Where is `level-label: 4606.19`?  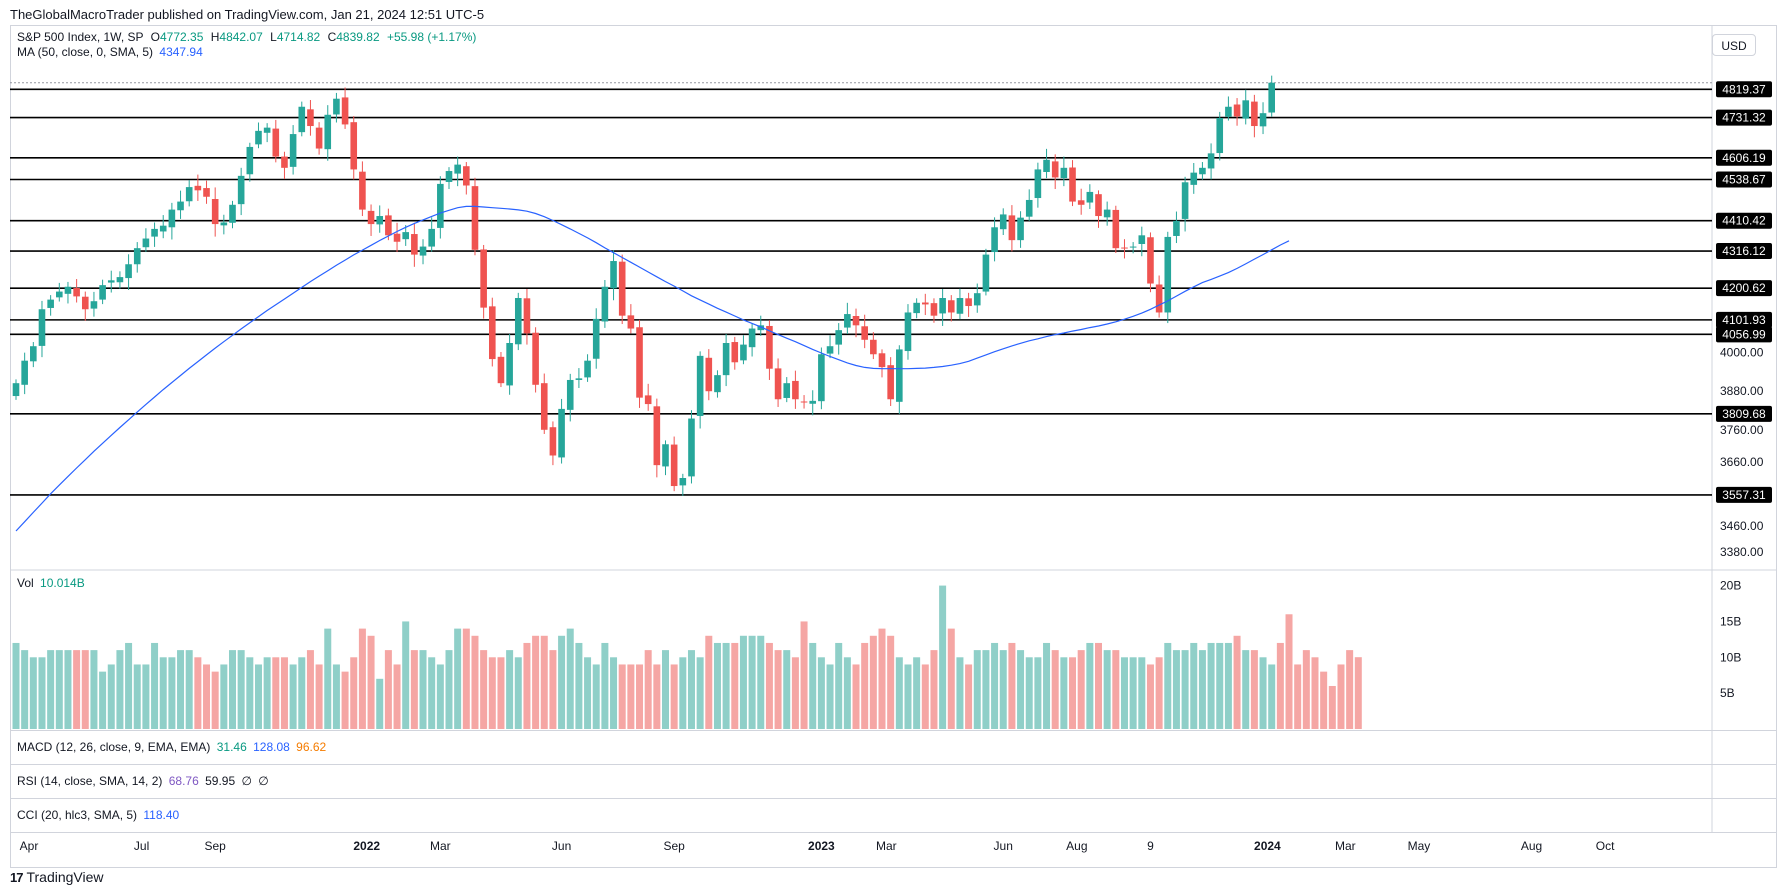
level-label: 4606.19 is located at coordinates (1744, 157).